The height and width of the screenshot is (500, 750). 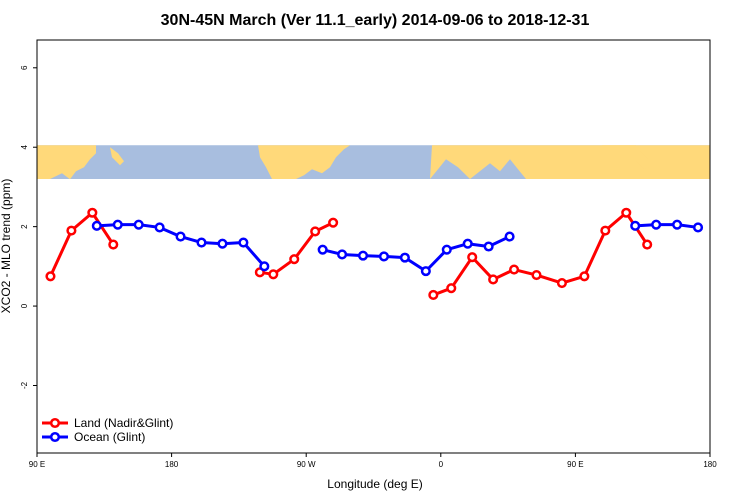 What do you see at coordinates (24, 146) in the screenshot?
I see `y-tick-label: 4` at bounding box center [24, 146].